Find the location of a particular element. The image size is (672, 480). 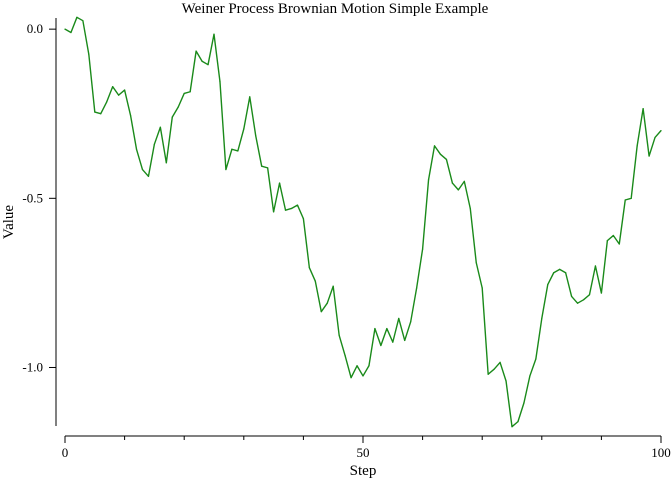

y-tick-label: -1.0 is located at coordinates (32, 366).